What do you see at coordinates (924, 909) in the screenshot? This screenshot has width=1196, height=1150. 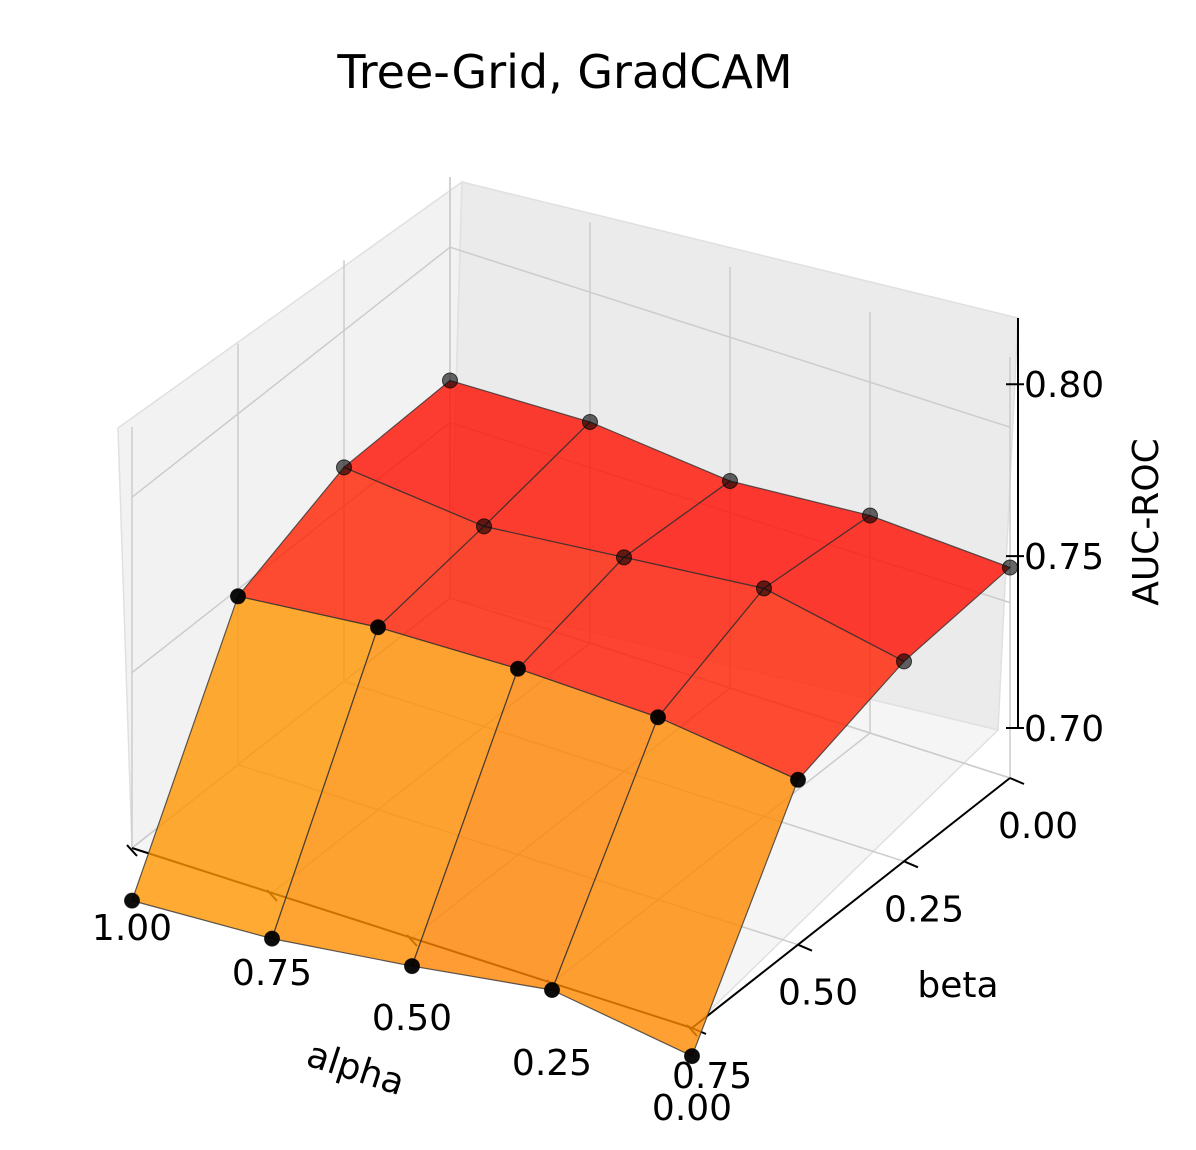 I see `y-tick-label: 0.25` at bounding box center [924, 909].